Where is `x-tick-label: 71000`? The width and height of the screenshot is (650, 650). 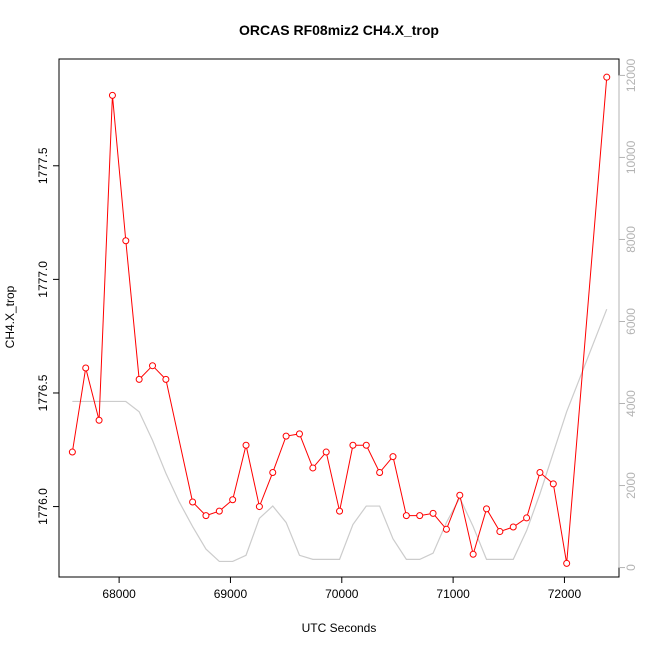 x-tick-label: 71000 is located at coordinates (453, 594).